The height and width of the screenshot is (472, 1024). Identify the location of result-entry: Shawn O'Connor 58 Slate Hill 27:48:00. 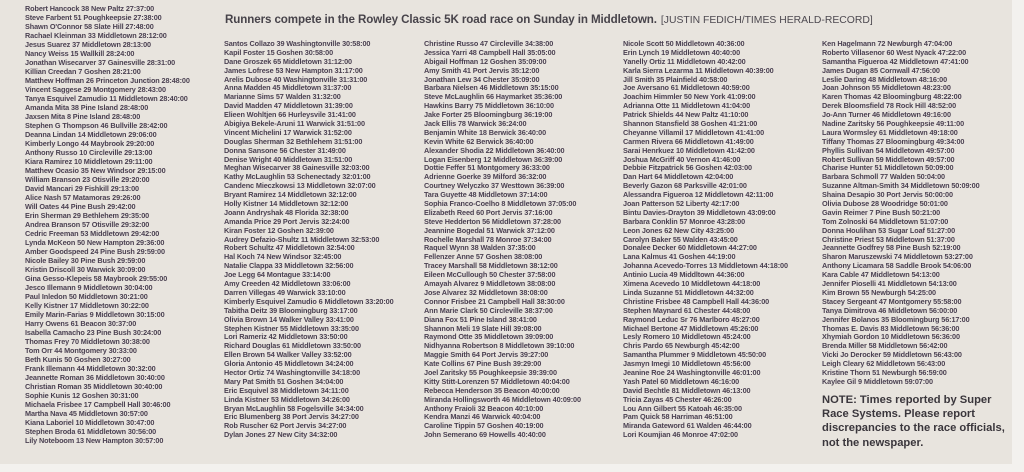
(89, 26).